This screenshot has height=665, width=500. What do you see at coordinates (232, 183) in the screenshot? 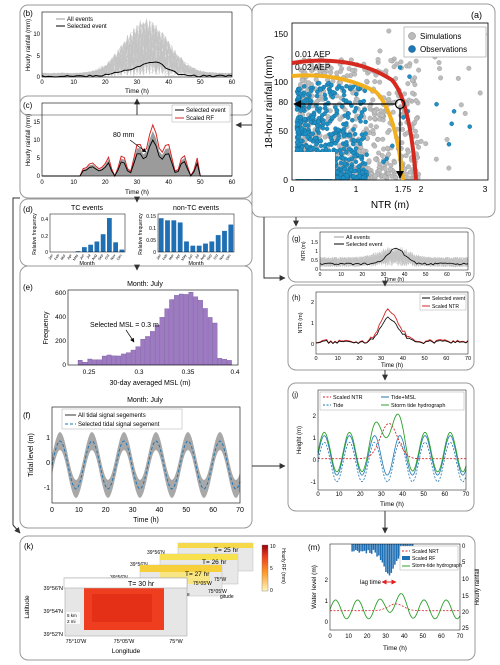
I see `xtick: 60` at bounding box center [232, 183].